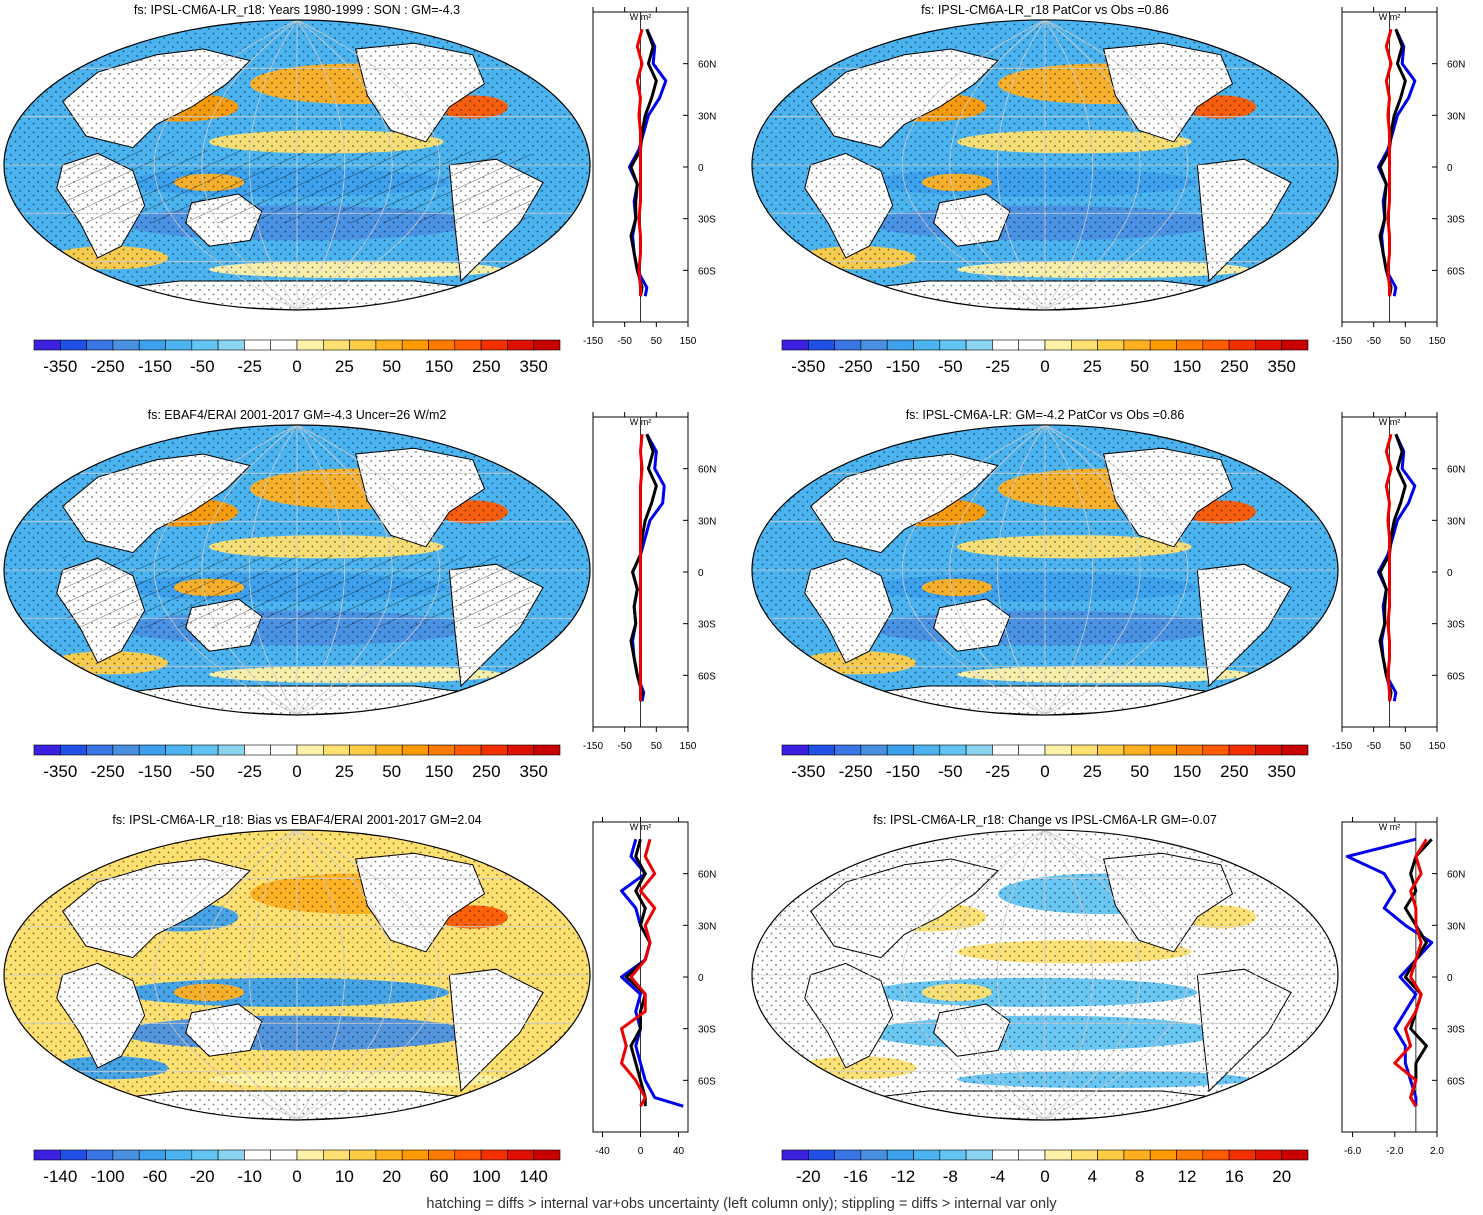 The width and height of the screenshot is (1483, 1215). Describe the element at coordinates (903, 366) in the screenshot. I see `colorbar-label: -150` at that location.